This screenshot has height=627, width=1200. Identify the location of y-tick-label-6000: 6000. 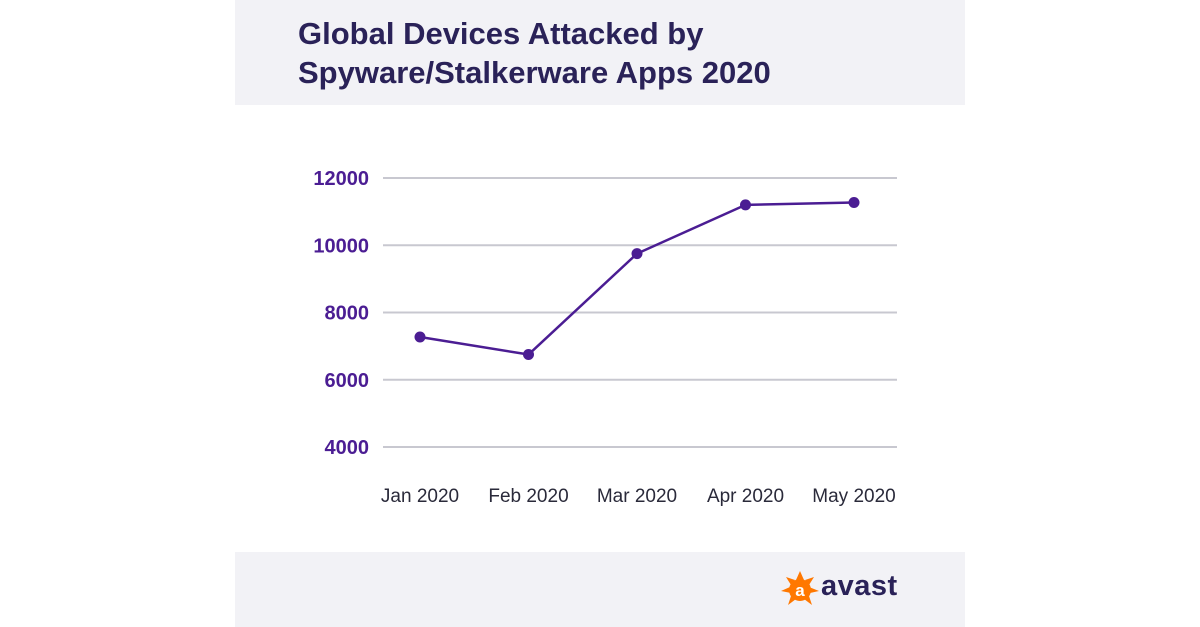
(347, 381).